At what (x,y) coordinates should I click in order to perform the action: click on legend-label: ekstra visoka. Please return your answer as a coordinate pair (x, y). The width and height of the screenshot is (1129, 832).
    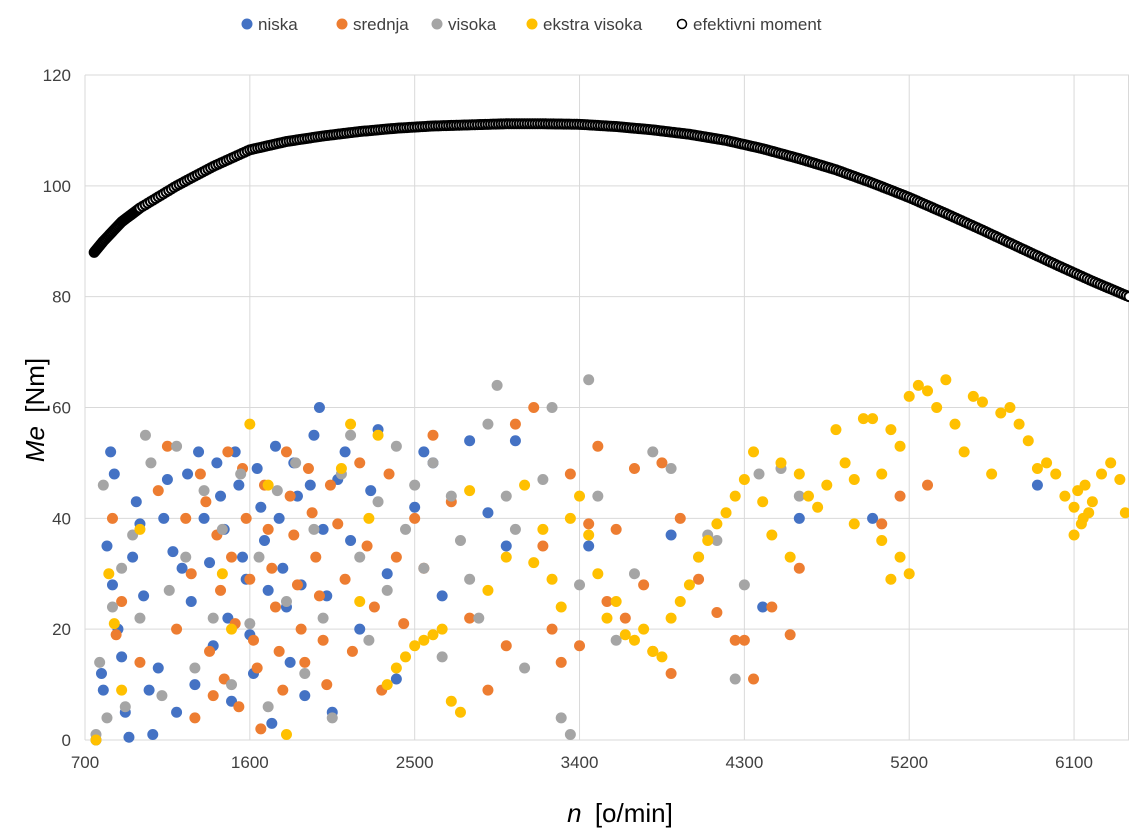
    Looking at the image, I should click on (593, 24).